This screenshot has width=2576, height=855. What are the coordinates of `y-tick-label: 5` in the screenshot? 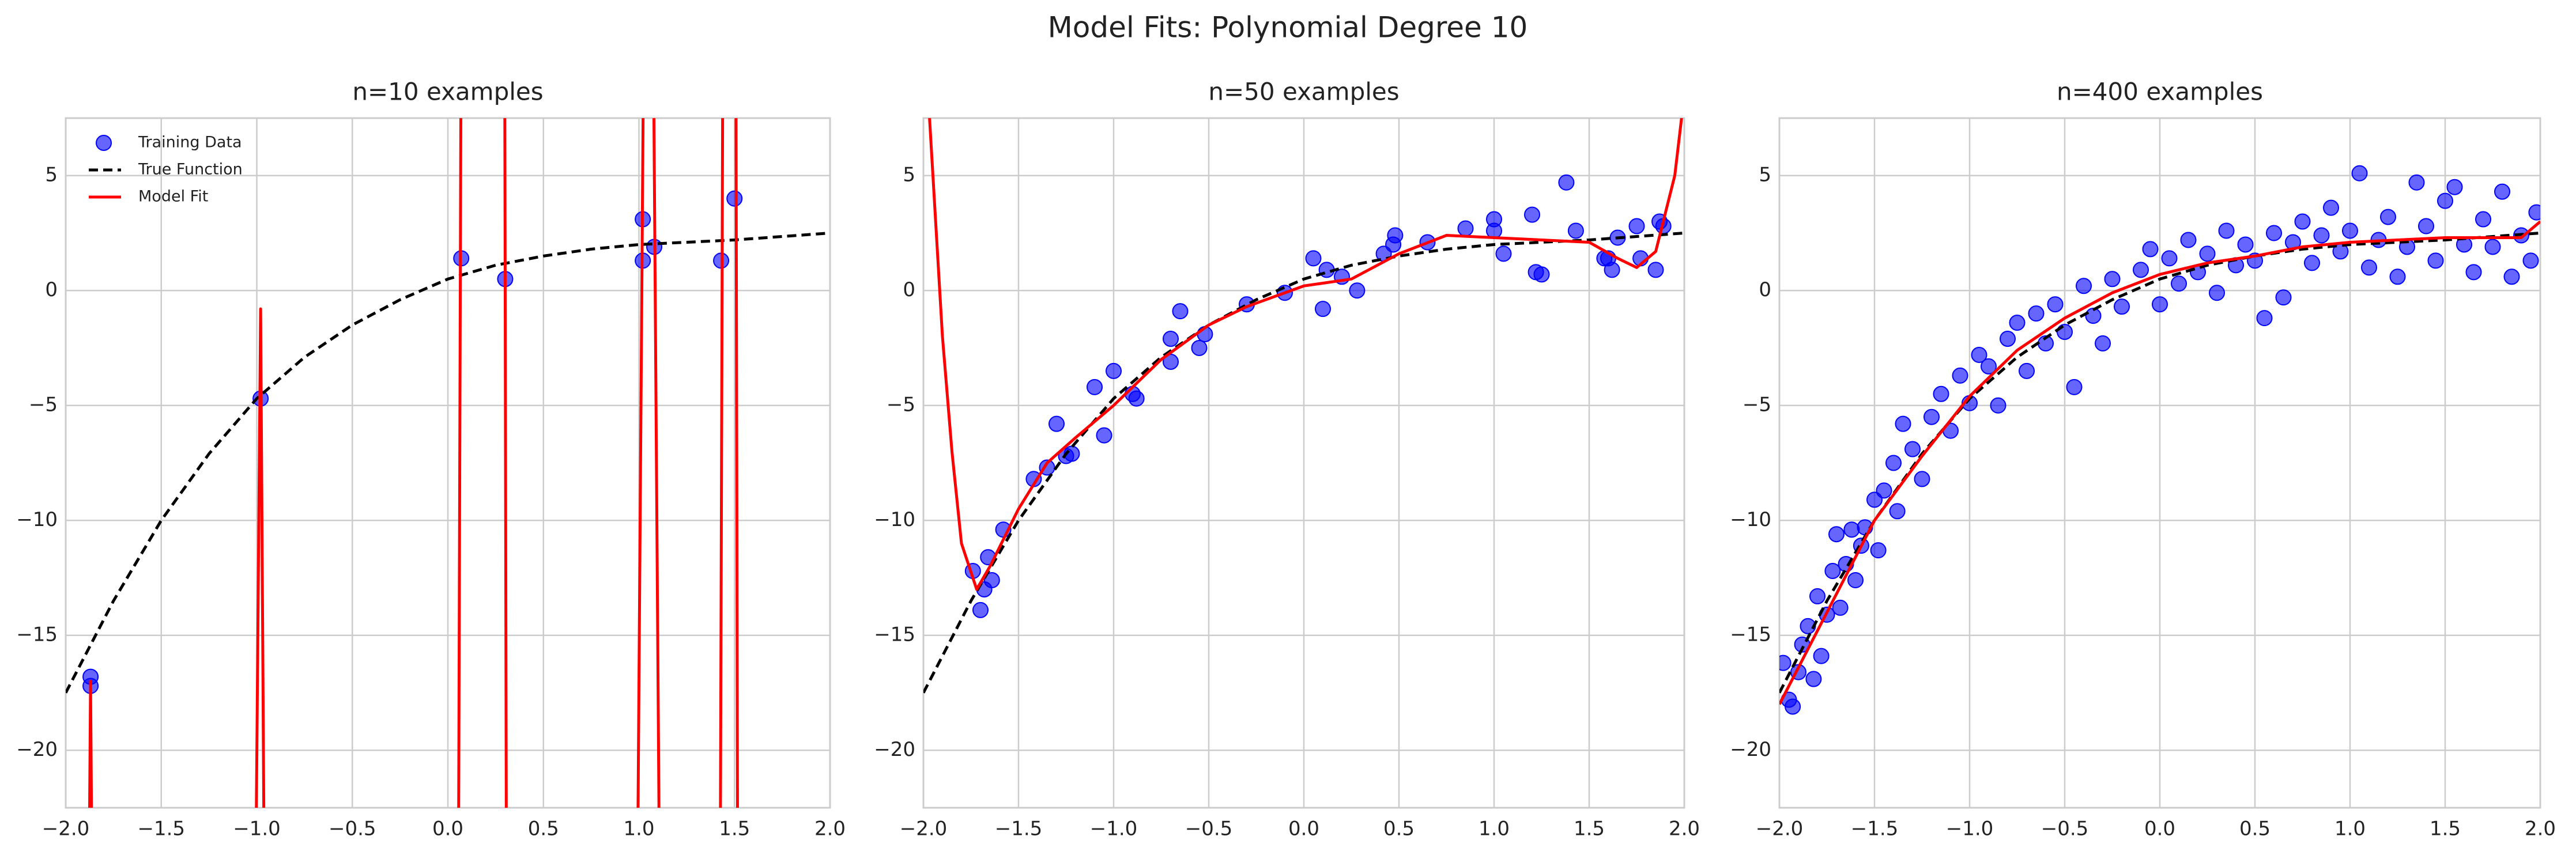 It's located at (909, 174).